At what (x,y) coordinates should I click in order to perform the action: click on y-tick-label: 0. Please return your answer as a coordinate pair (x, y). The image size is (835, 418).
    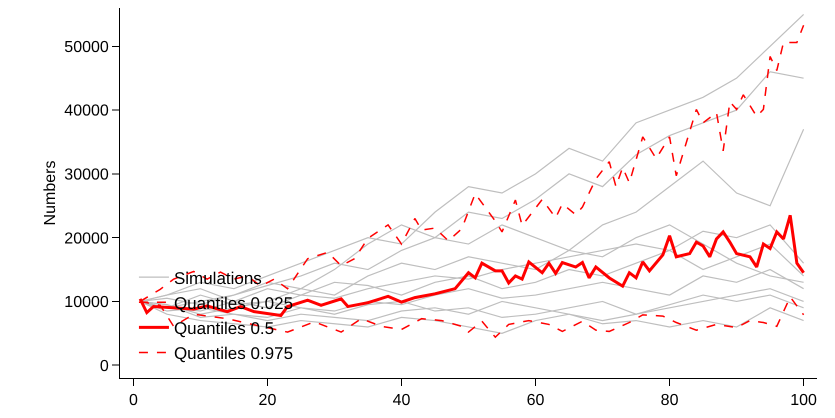
    Looking at the image, I should click on (104, 366).